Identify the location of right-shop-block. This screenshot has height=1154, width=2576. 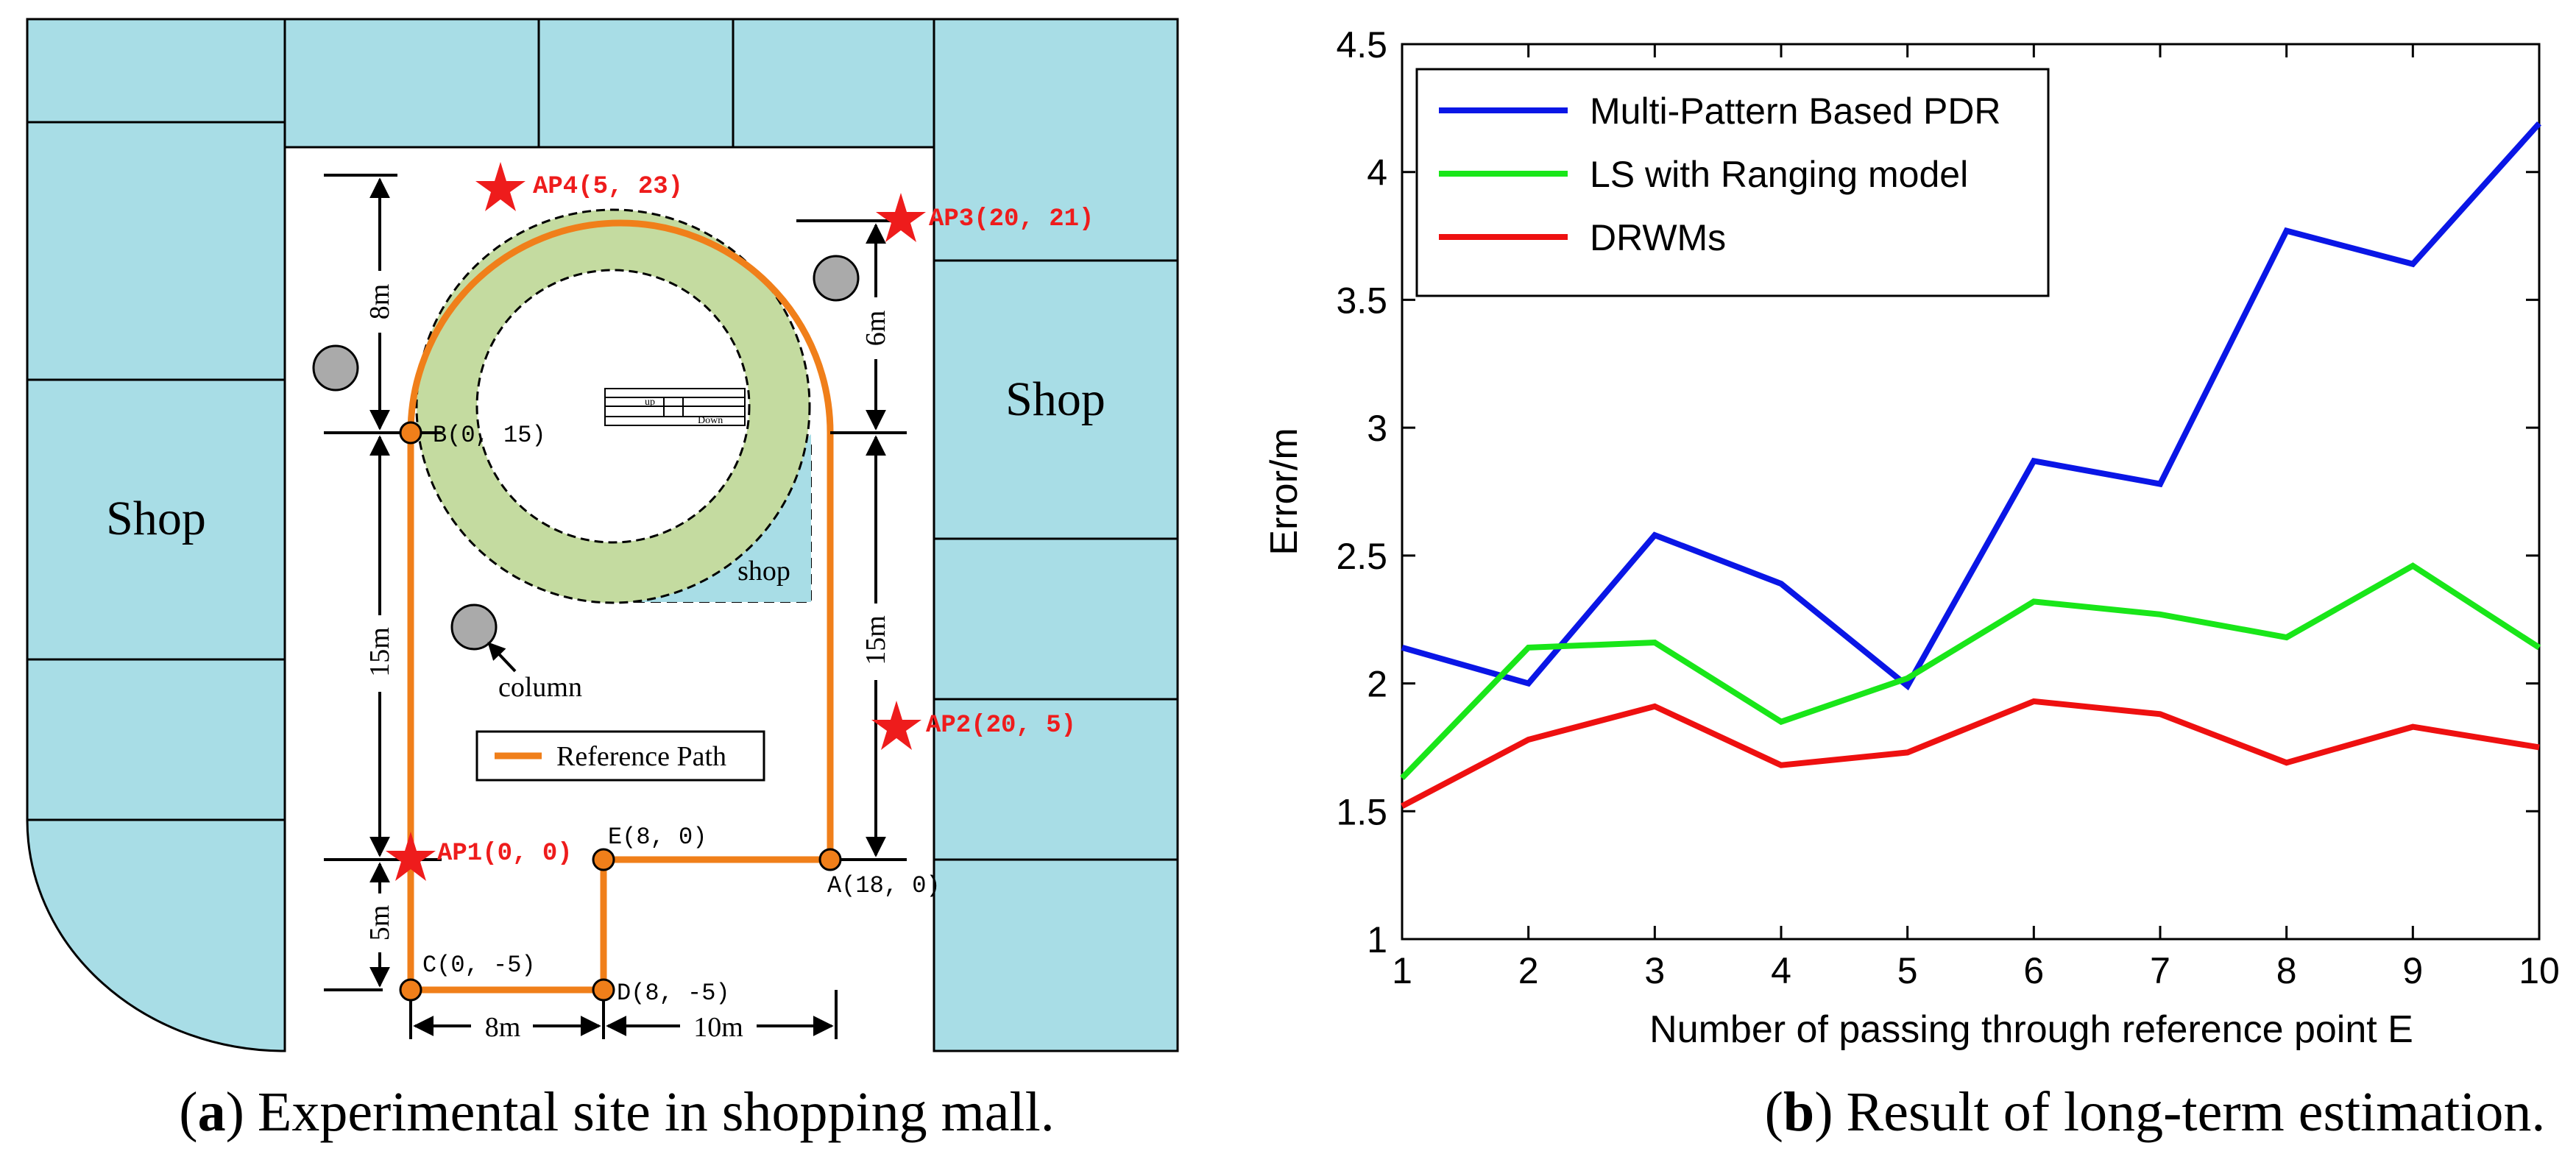
(1056, 535).